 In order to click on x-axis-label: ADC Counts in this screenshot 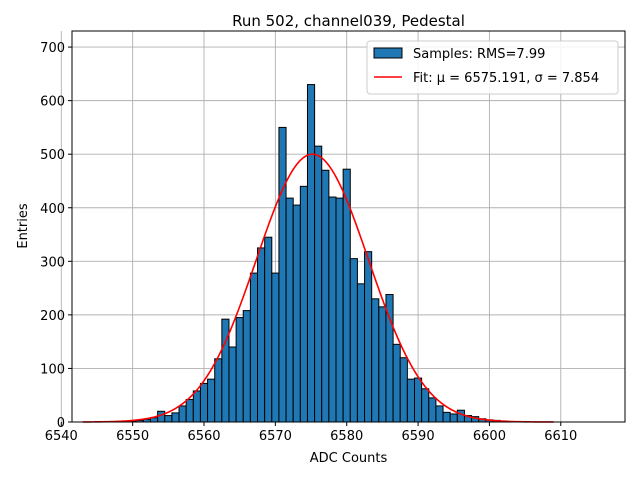, I will do `click(349, 458)`.